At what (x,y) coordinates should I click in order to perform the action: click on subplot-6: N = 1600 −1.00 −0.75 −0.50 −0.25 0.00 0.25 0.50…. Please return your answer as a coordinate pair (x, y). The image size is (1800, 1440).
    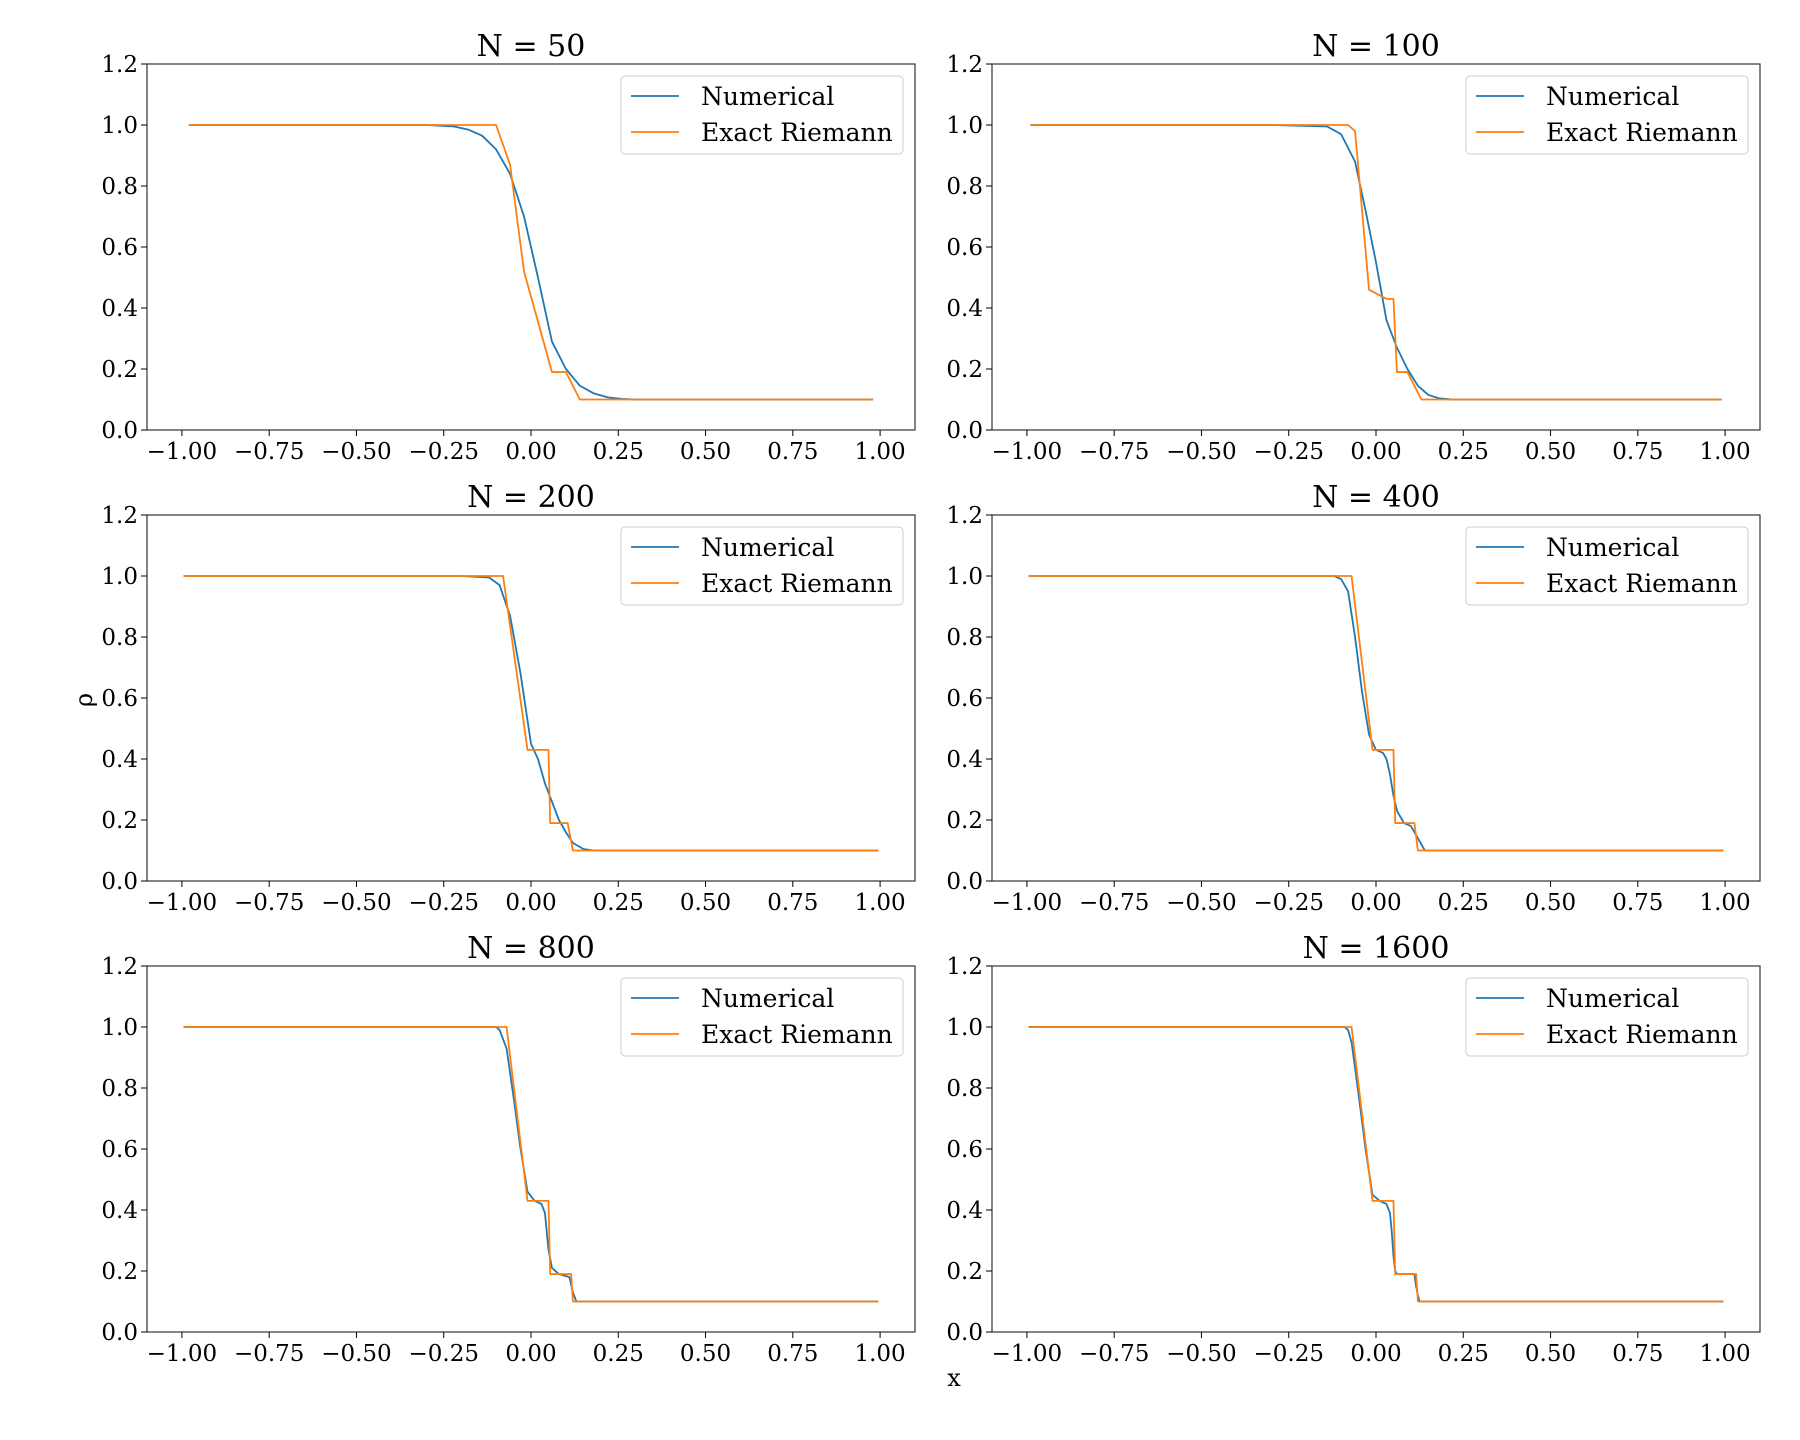
    Looking at the image, I should click on (1353, 1149).